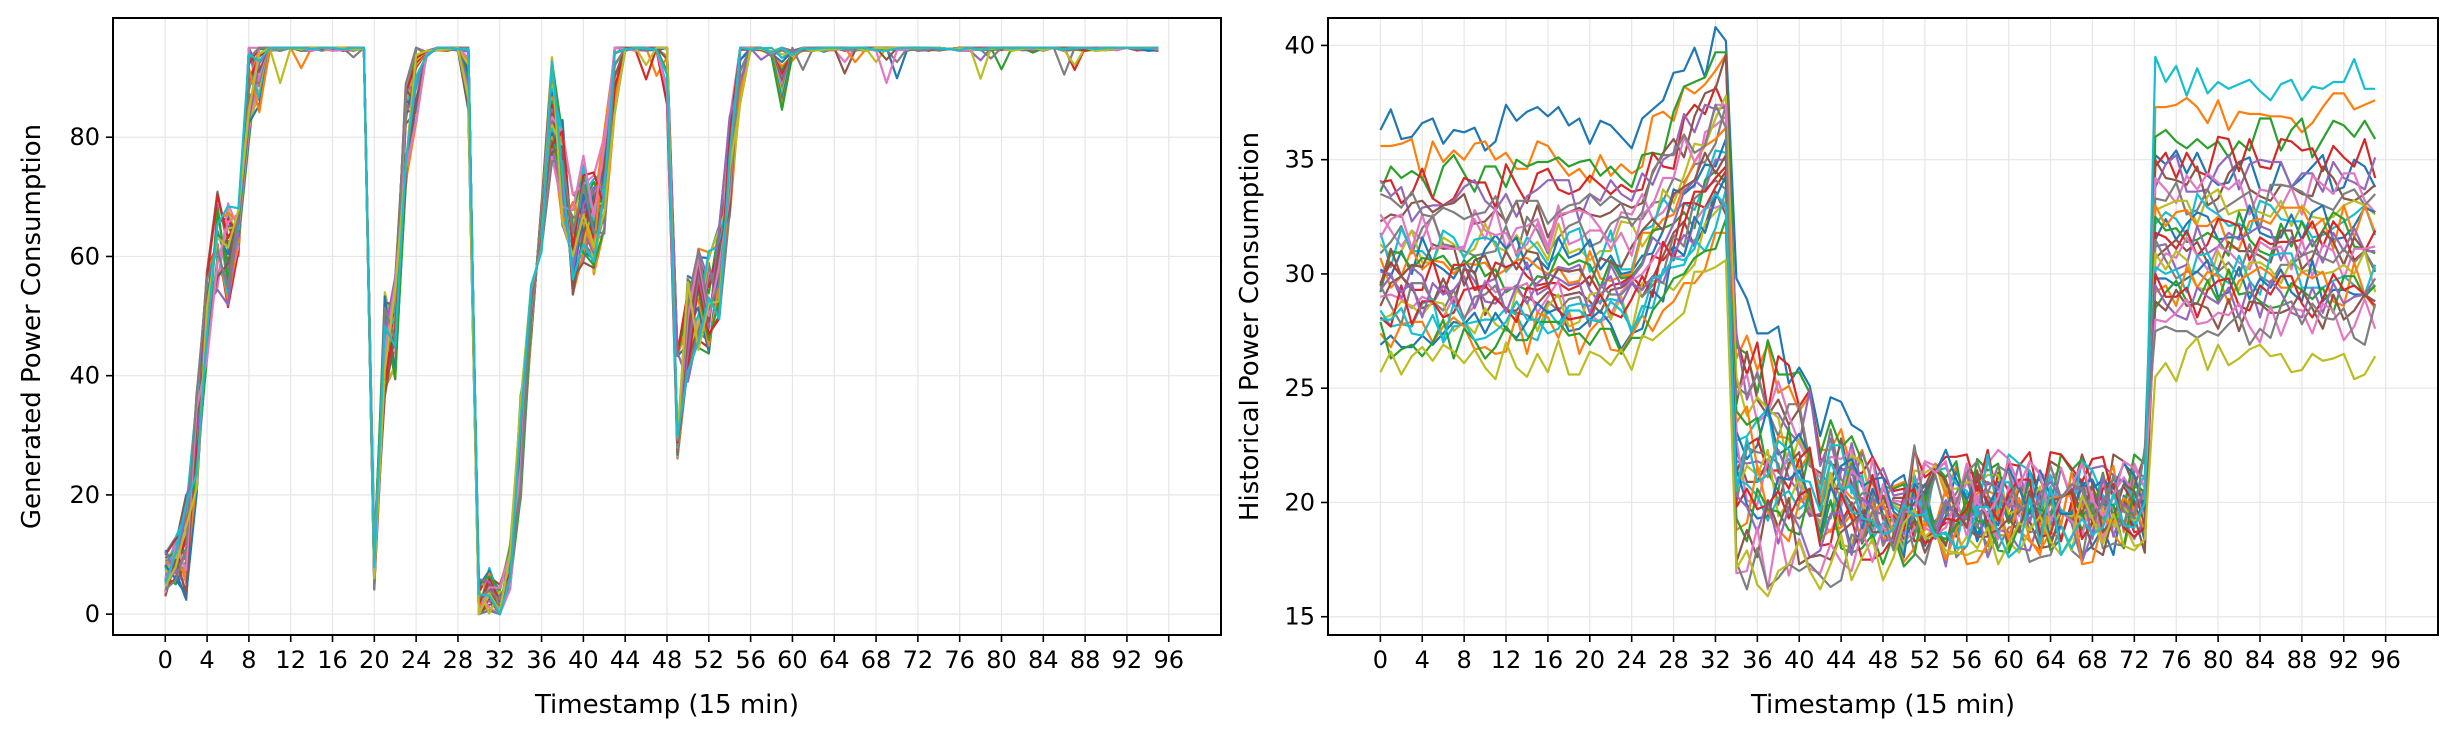 This screenshot has width=2458, height=742. Describe the element at coordinates (84, 256) in the screenshot. I see `y-tick-label: 60` at that location.